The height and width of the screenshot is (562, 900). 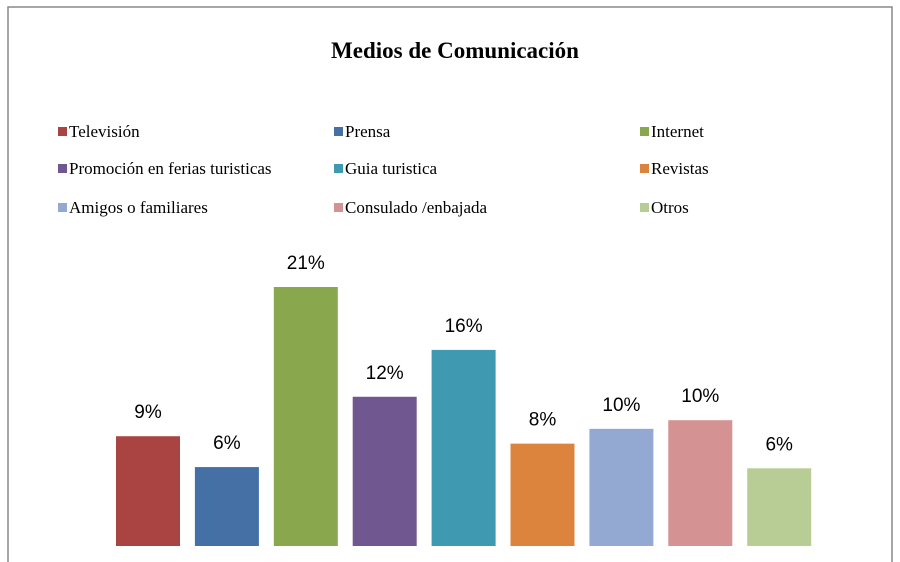 What do you see at coordinates (391, 168) in the screenshot?
I see `legend-label: Guia turistica` at bounding box center [391, 168].